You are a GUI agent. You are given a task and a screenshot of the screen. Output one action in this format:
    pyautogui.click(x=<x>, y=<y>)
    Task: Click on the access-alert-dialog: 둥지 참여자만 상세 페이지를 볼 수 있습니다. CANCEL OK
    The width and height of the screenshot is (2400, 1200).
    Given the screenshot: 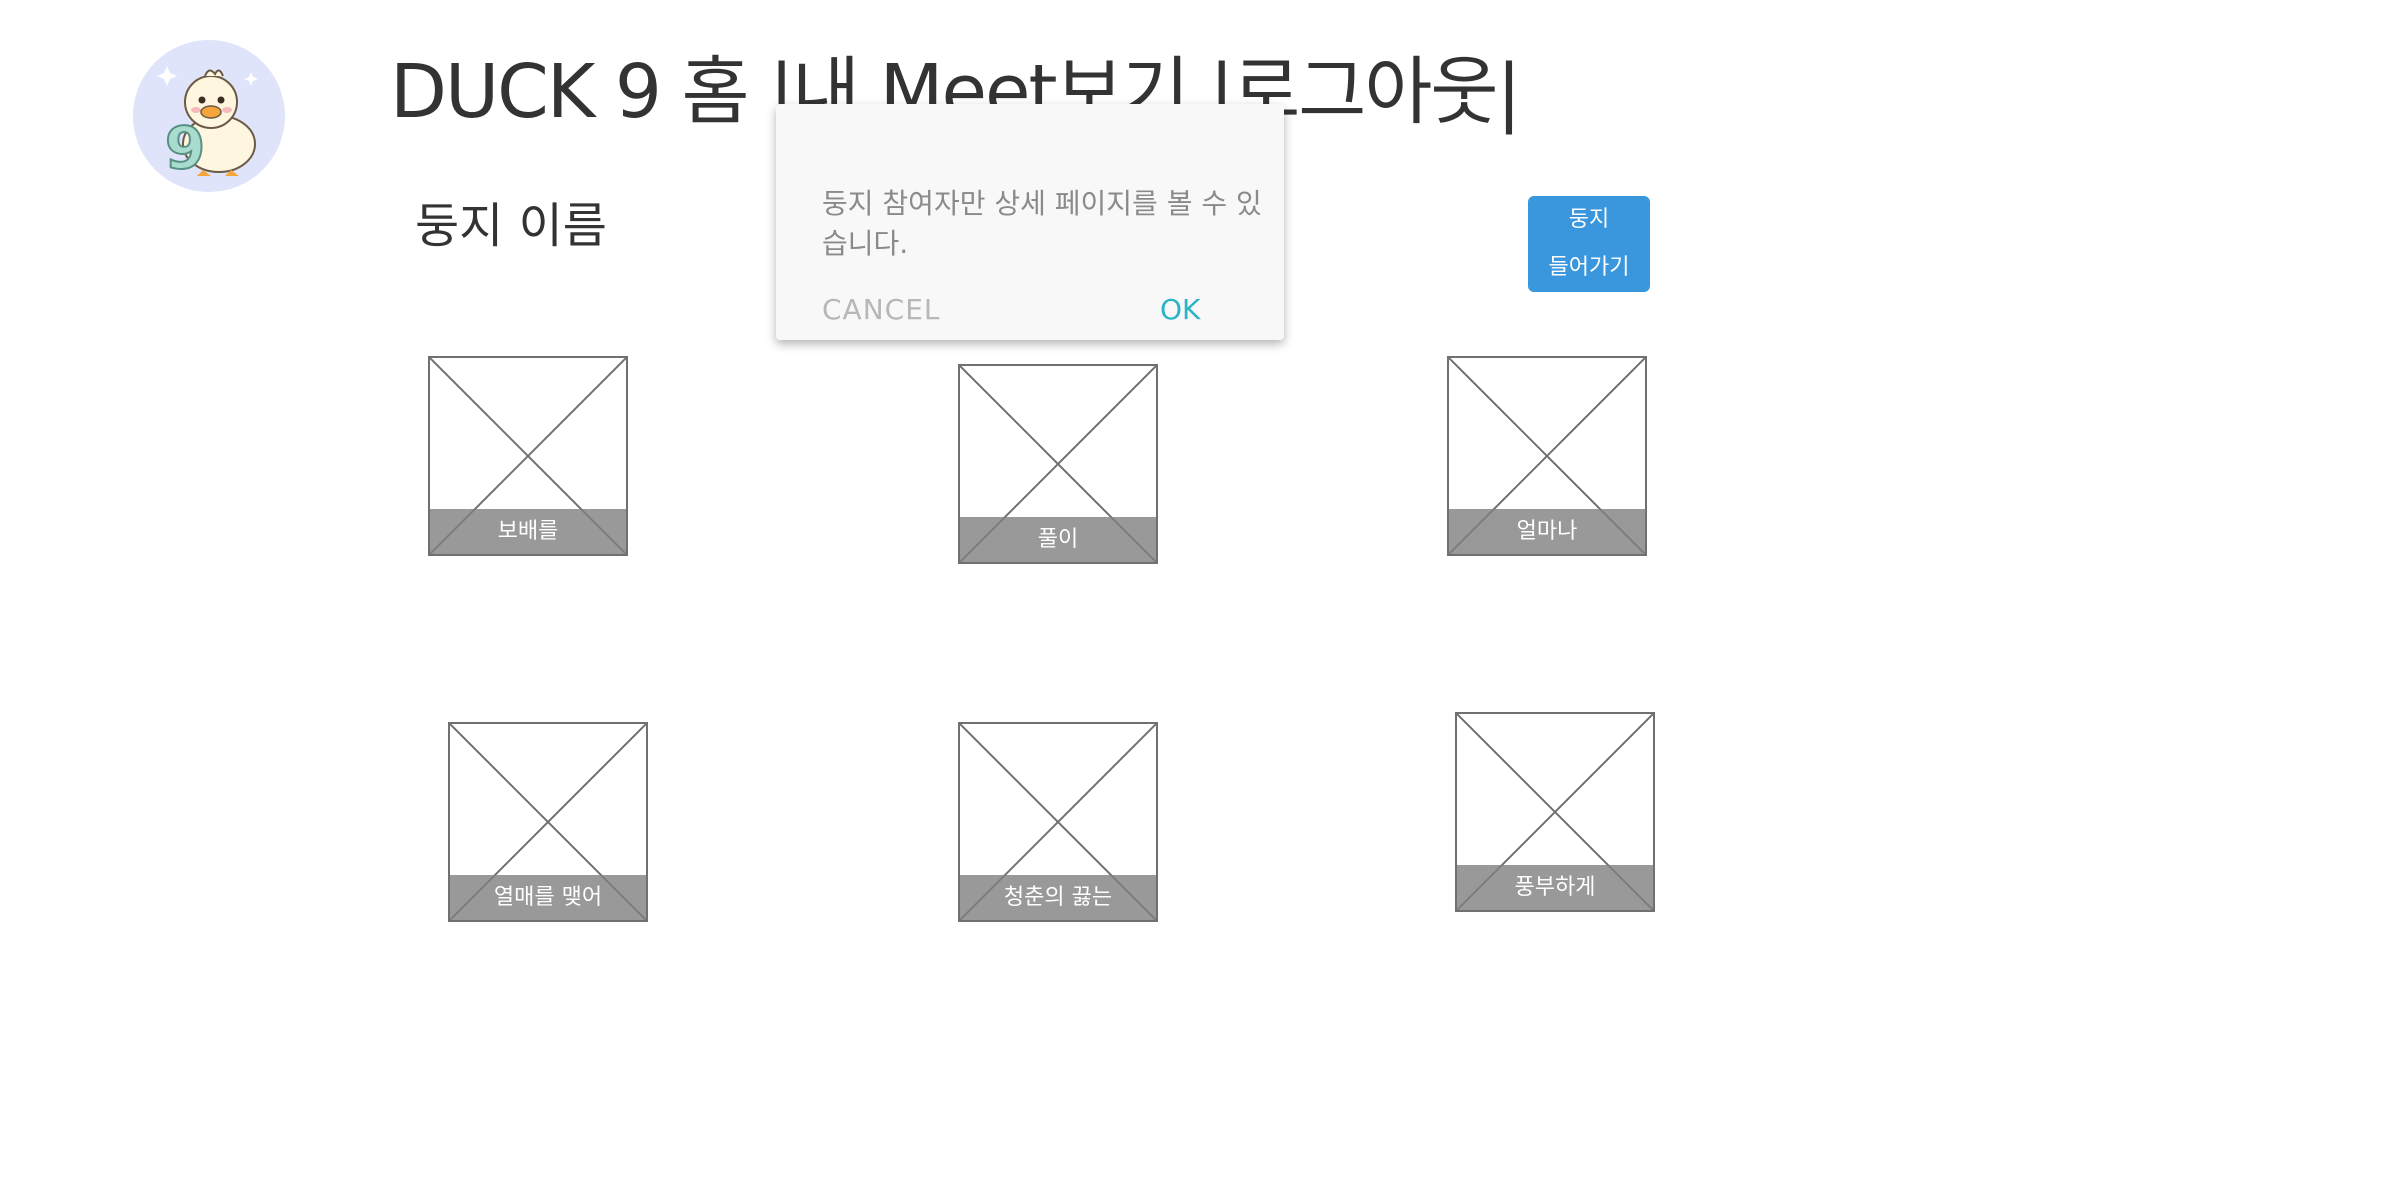 What is the action you would take?
    pyautogui.click(x=1030, y=222)
    